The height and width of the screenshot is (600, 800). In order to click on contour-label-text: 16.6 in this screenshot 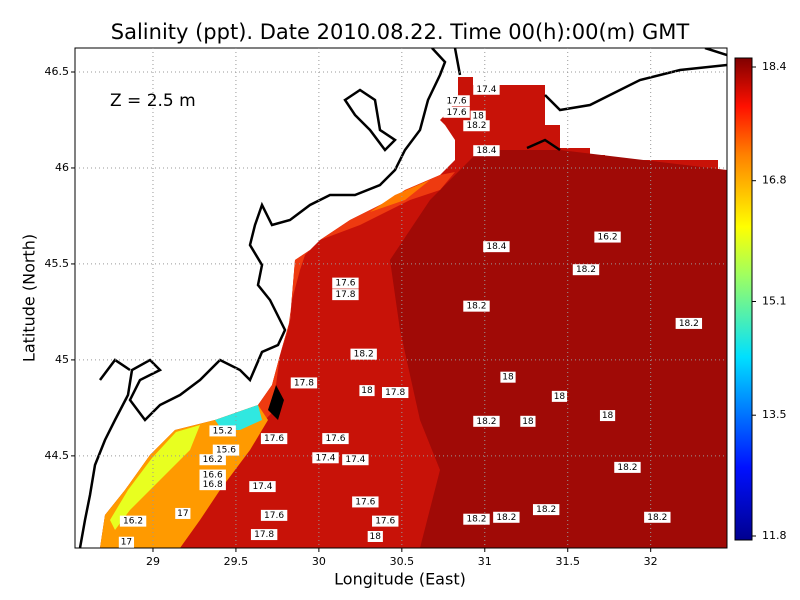, I will do `click(213, 476)`.